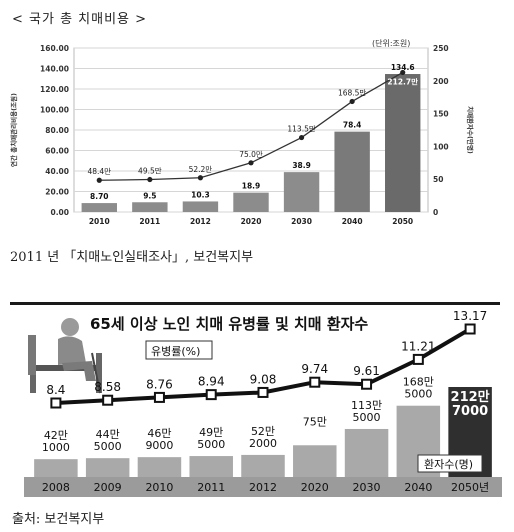 This screenshot has height=532, width=514. What do you see at coordinates (57, 171) in the screenshot?
I see `top-left-tick-label: 40.00` at bounding box center [57, 171].